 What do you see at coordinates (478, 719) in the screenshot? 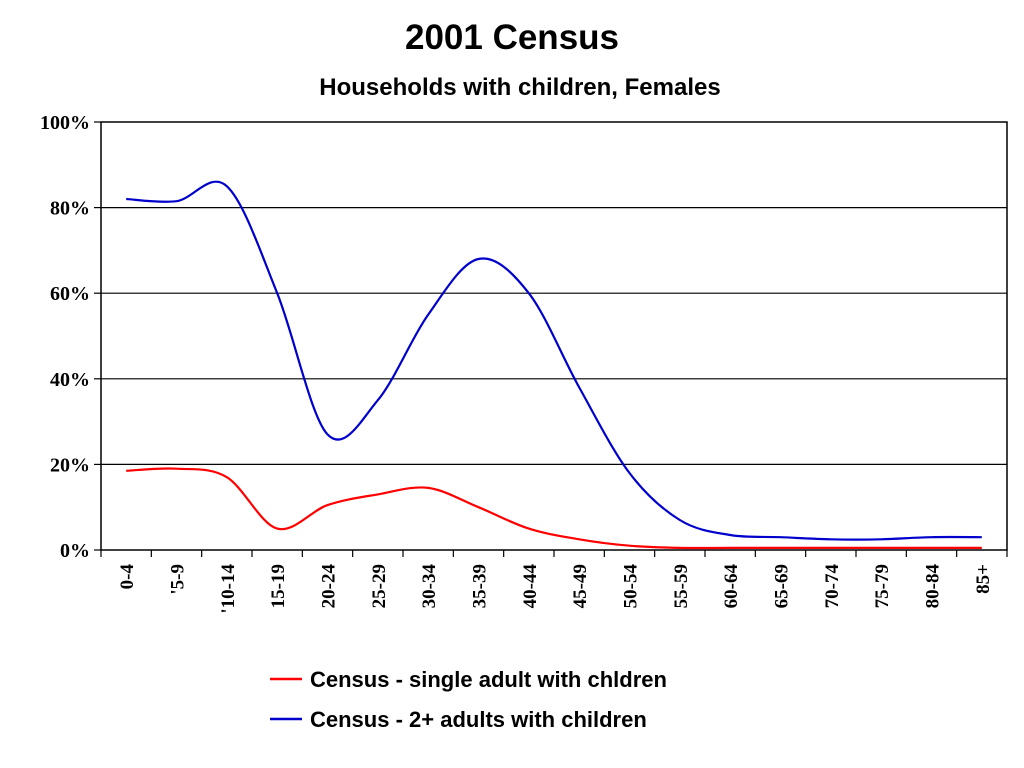
I see `legend-label-2: Census - 2+ adults with children` at bounding box center [478, 719].